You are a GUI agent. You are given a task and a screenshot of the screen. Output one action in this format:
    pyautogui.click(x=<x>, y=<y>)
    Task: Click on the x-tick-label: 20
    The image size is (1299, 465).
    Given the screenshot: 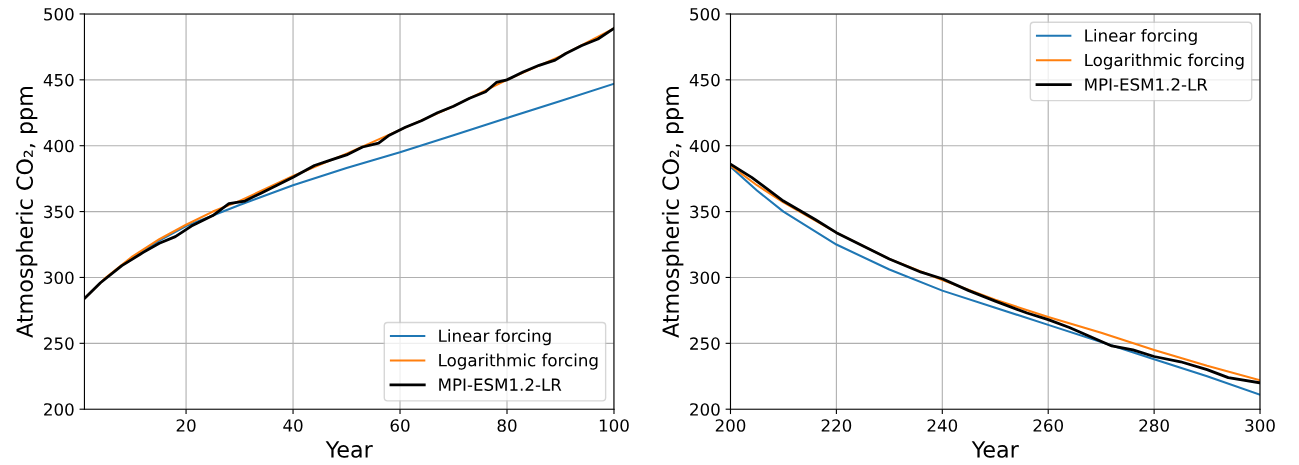 What is the action you would take?
    pyautogui.click(x=186, y=425)
    